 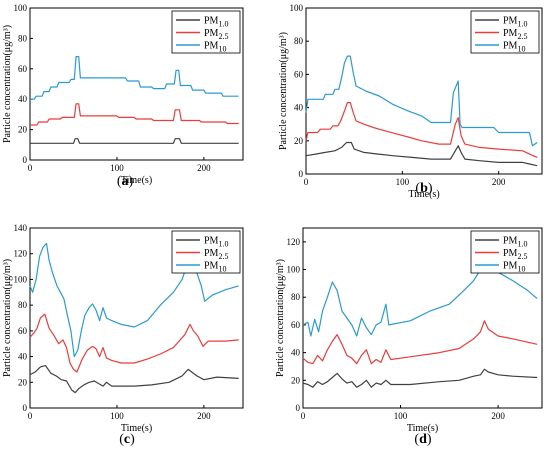 What do you see at coordinates (21, 228) in the screenshot?
I see `y-tick-label: 140` at bounding box center [21, 228].